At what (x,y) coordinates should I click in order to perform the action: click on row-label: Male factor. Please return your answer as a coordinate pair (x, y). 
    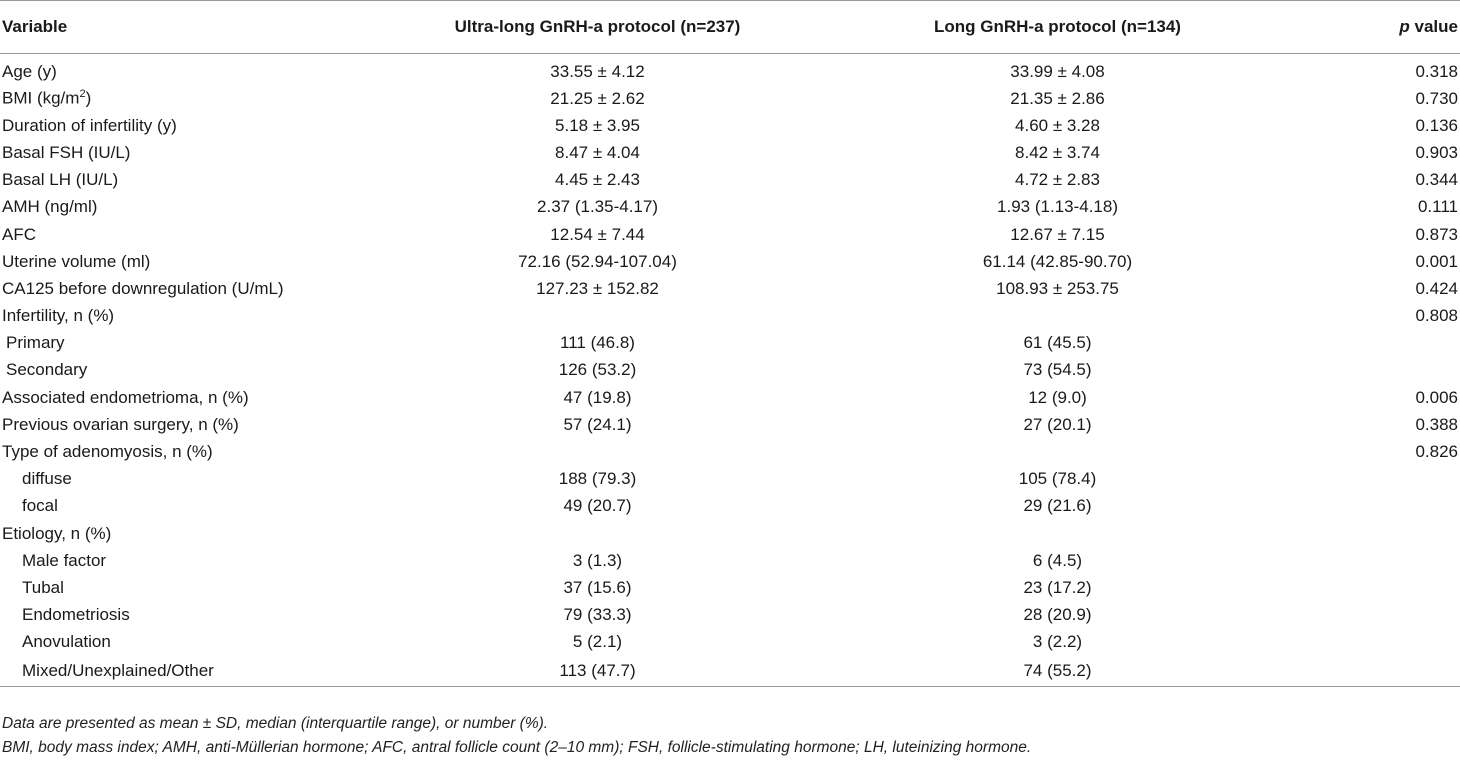
    Looking at the image, I should click on (64, 560).